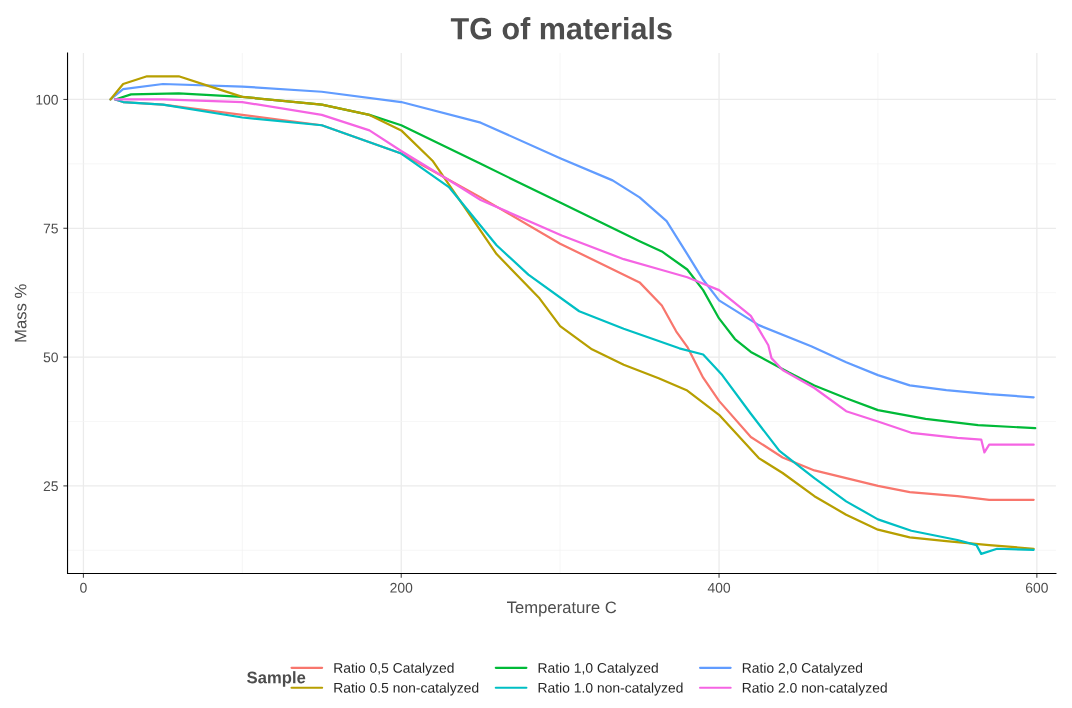 This screenshot has width=1072, height=708. What do you see at coordinates (401, 587) in the screenshot?
I see `x-tick-label: 200` at bounding box center [401, 587].